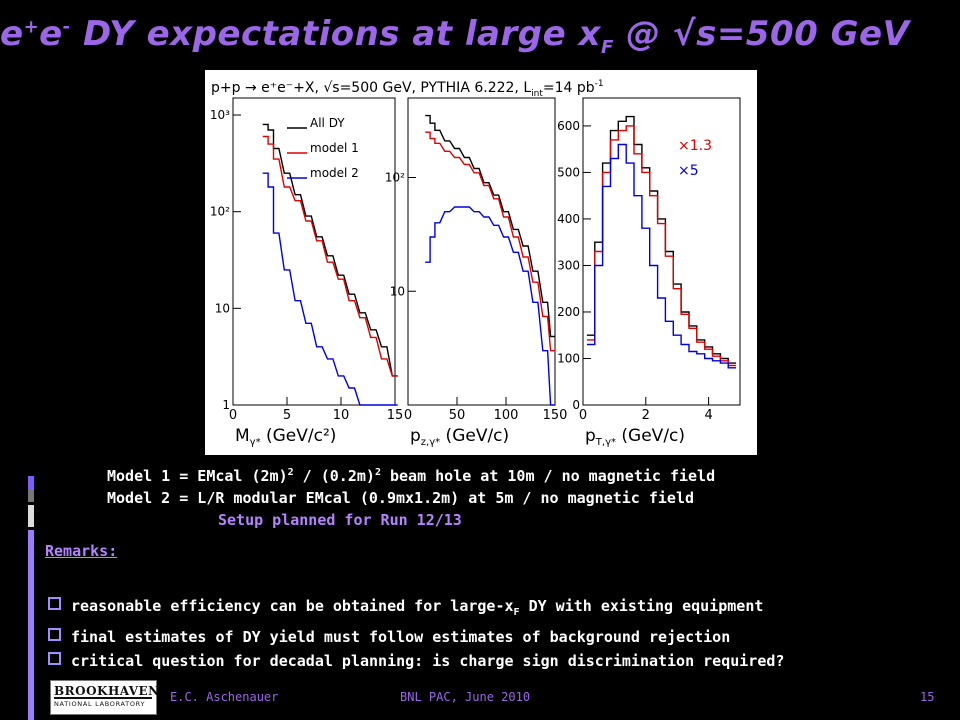 The image size is (960, 720). What do you see at coordinates (568, 126) in the screenshot?
I see `y-tick-label: 600` at bounding box center [568, 126].